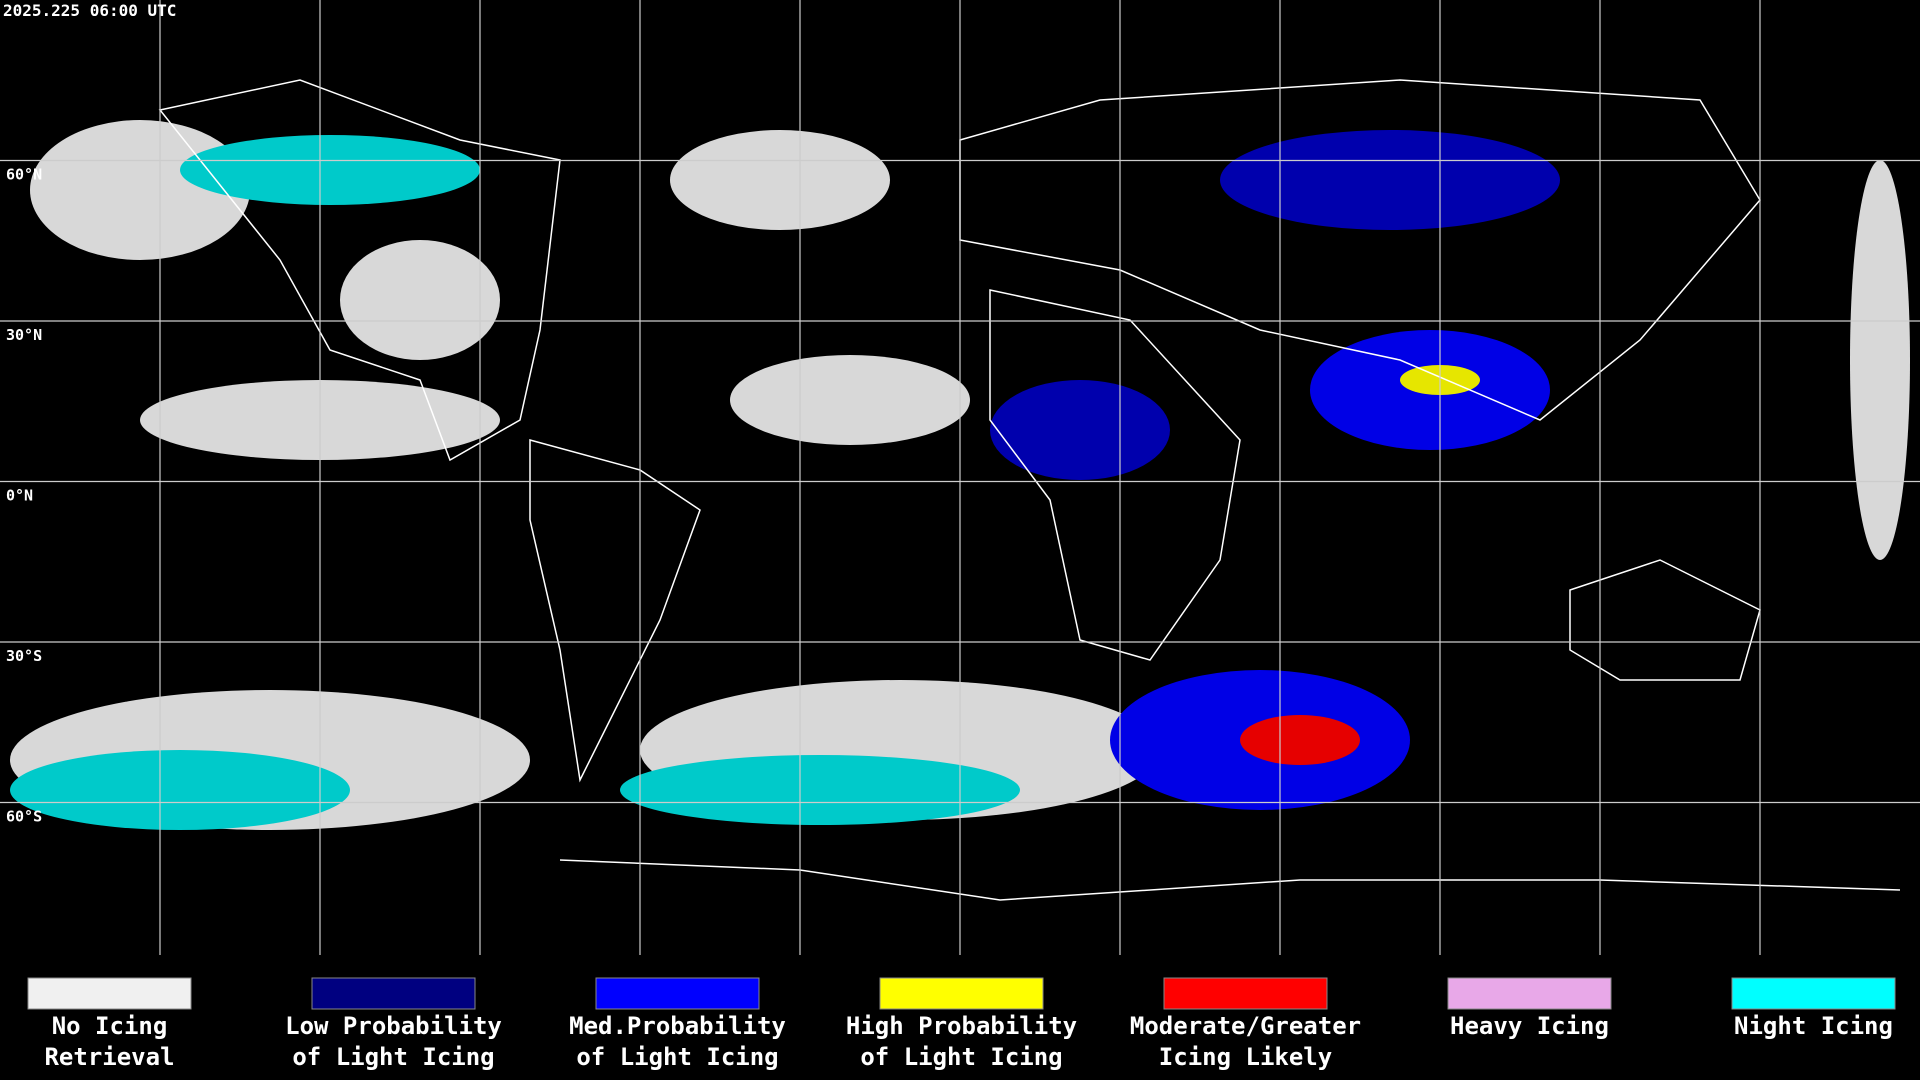 Image resolution: width=1920 pixels, height=1080 pixels. I want to click on legend-label: Night Icing, so click(1813, 1026).